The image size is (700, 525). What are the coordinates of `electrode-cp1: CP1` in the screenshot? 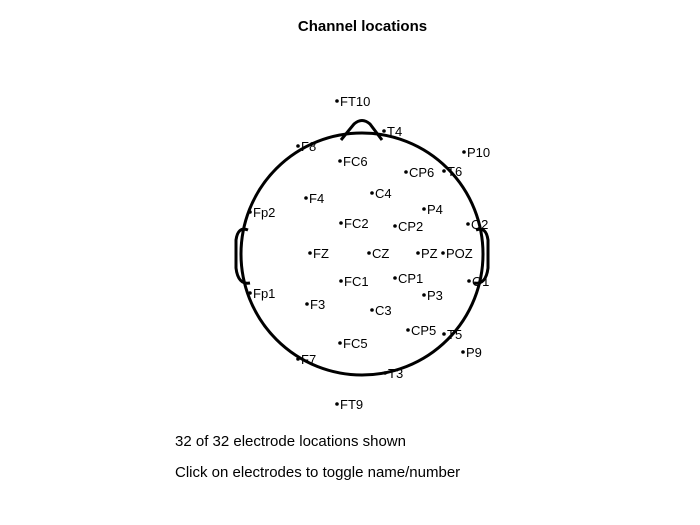 It's located at (408, 278).